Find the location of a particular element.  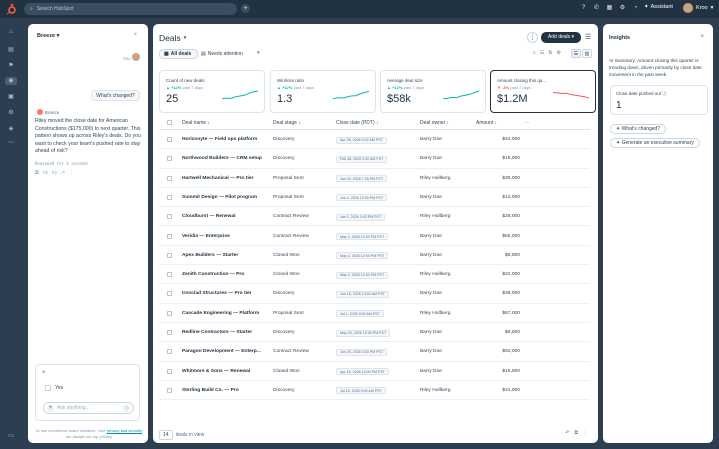

kpi-card: Average deal size ▲ +12% past 7 days $58k is located at coordinates (433, 91).